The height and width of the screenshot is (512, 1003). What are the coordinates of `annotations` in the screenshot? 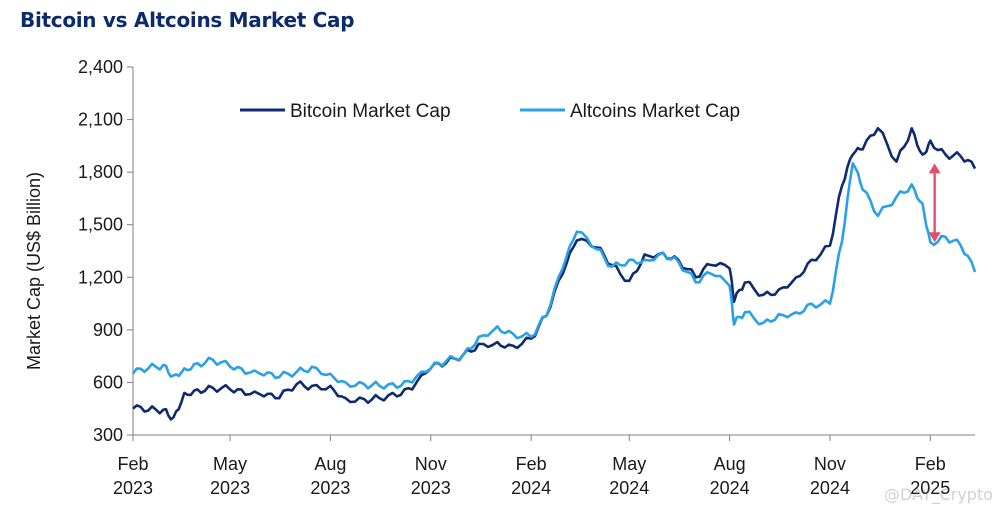 It's located at (934, 203).